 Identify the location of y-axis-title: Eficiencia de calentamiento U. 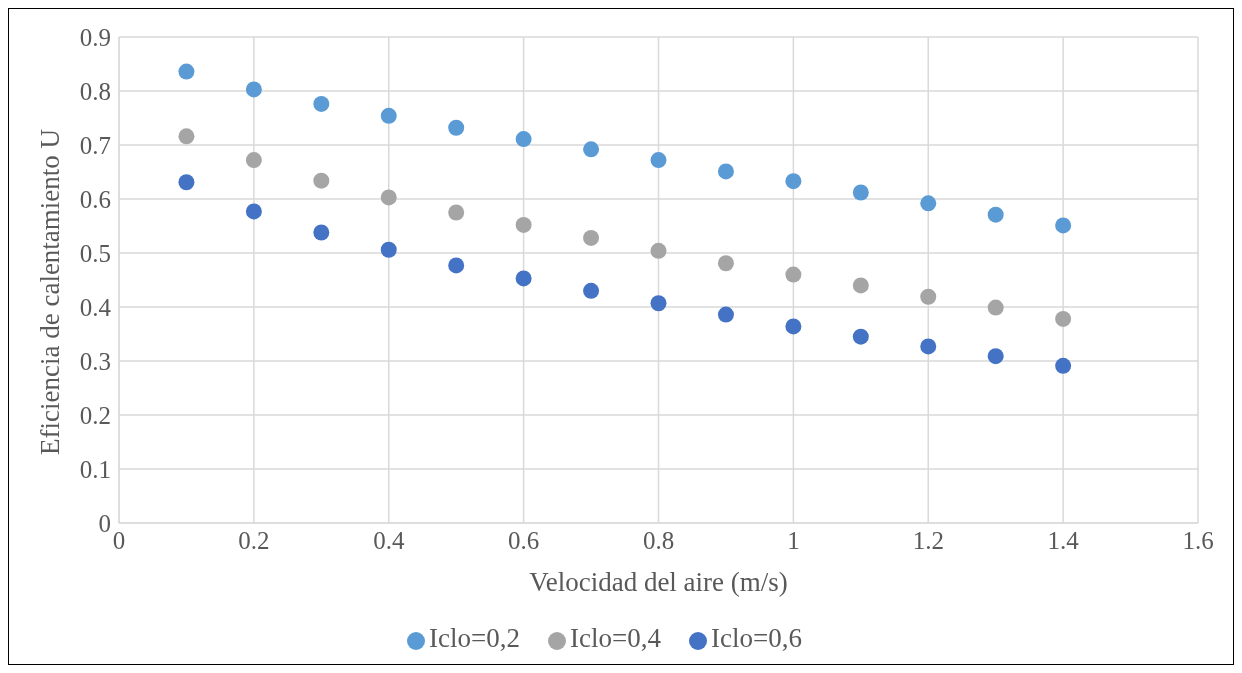
(49, 291).